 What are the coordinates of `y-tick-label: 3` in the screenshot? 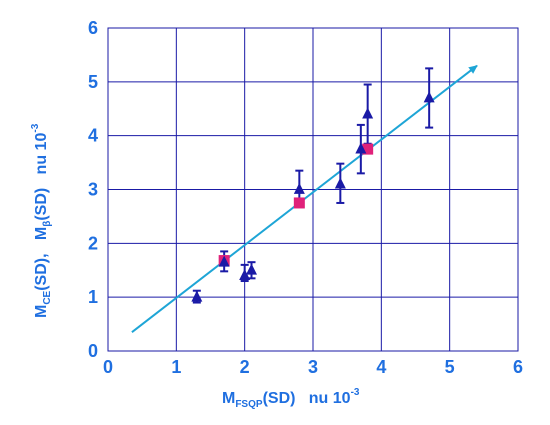 It's located at (93, 190).